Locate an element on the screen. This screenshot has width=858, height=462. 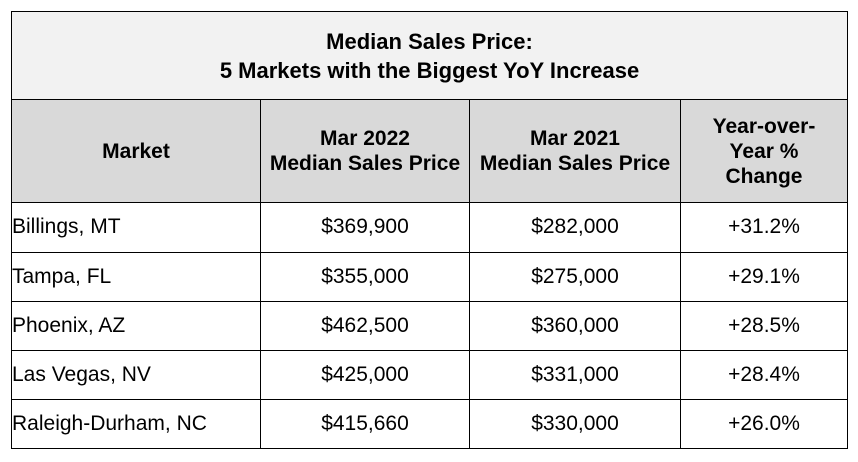
table-row: Billings, MT $369,900 $282,000 +31.2% is located at coordinates (429, 227).